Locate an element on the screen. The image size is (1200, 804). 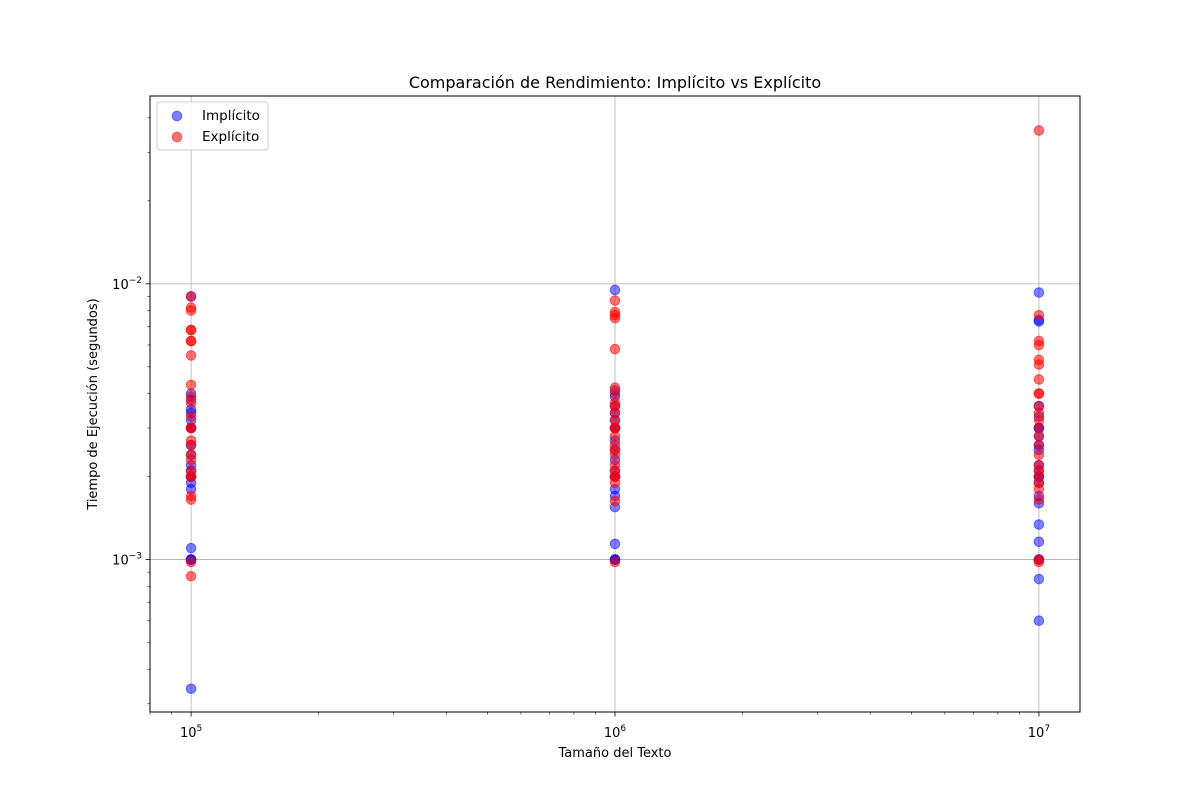
legend-marker-explicito is located at coordinates (177, 137).